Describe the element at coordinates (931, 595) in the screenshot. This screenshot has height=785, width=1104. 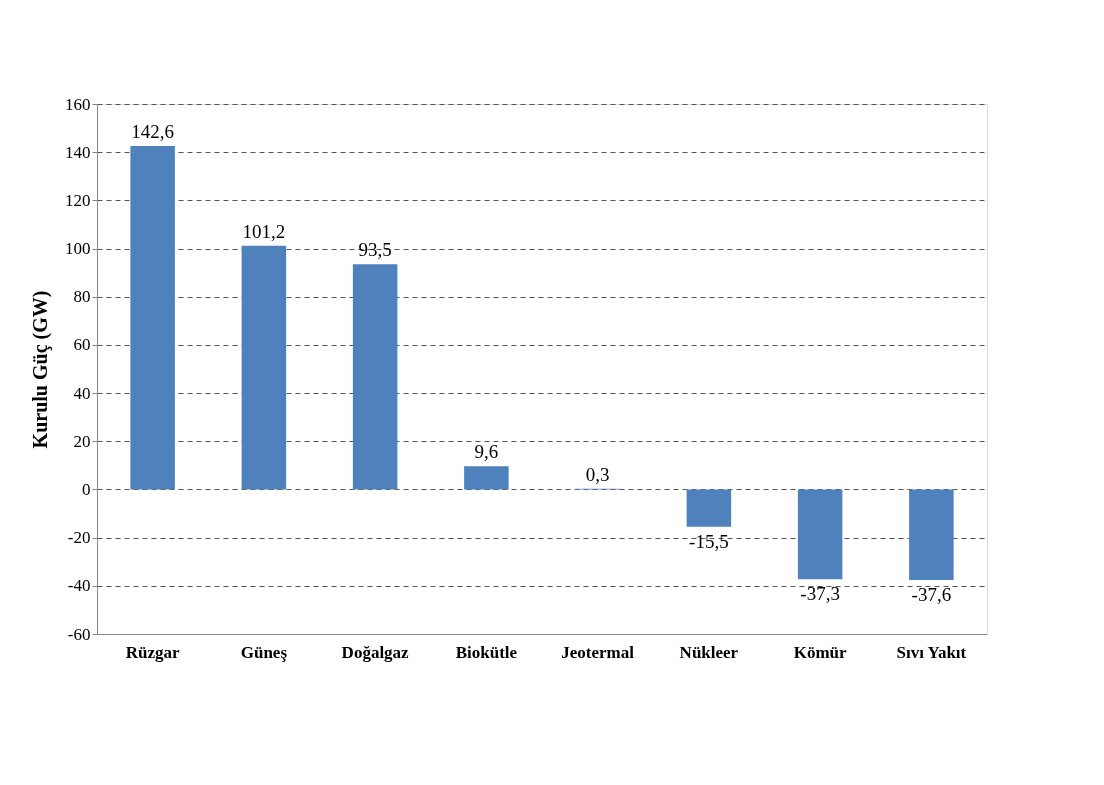
I see `data-label: -37,6` at that location.